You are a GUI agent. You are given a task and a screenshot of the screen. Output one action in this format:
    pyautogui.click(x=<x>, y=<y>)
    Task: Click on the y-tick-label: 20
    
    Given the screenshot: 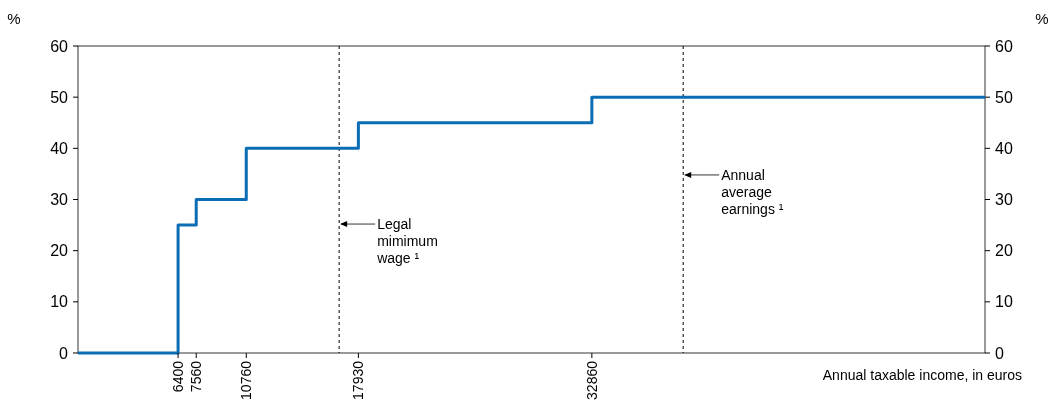 What is the action you would take?
    pyautogui.click(x=59, y=251)
    